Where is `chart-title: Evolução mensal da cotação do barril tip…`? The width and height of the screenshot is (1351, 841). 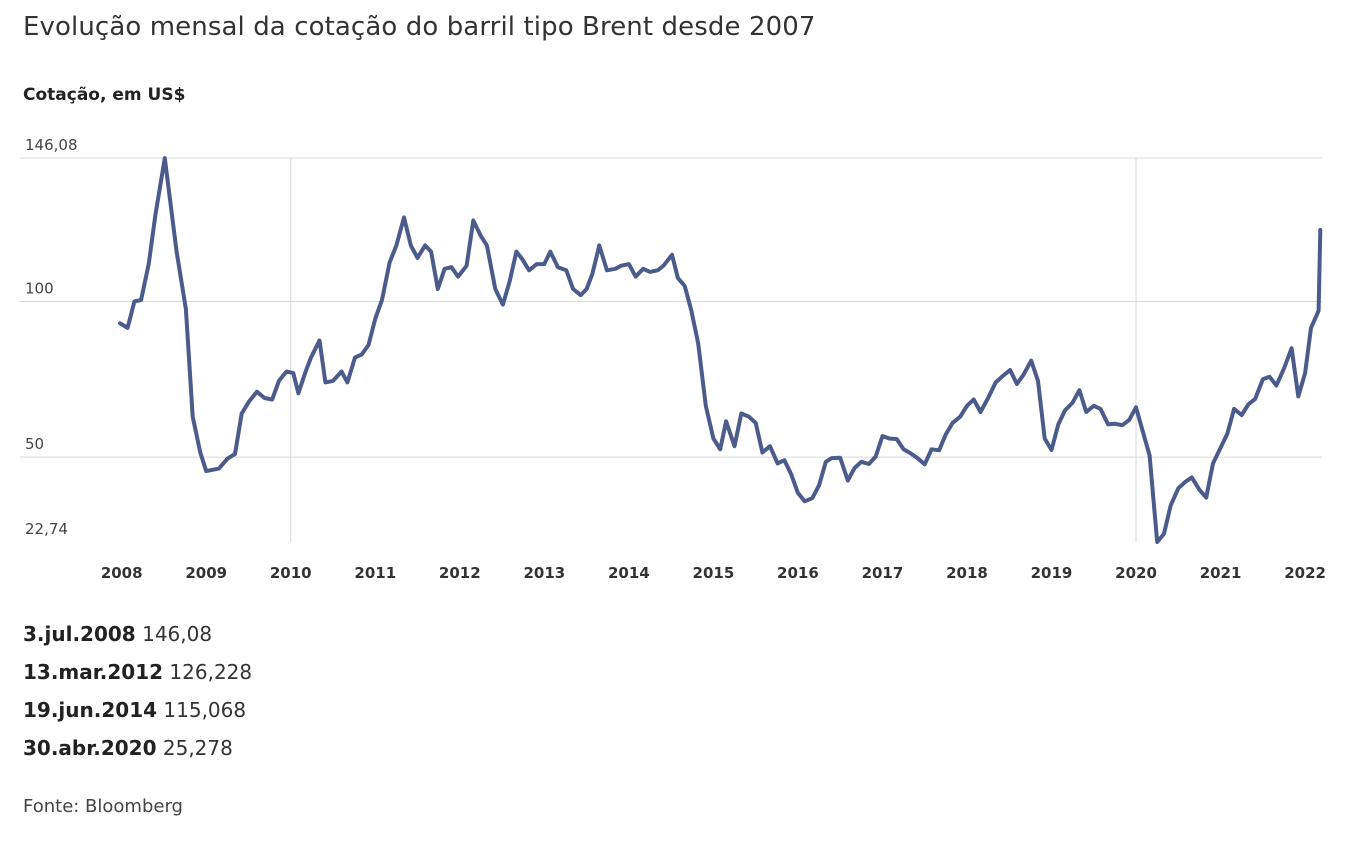 chart-title: Evolução mensal da cotação do barril tip… is located at coordinates (419, 27).